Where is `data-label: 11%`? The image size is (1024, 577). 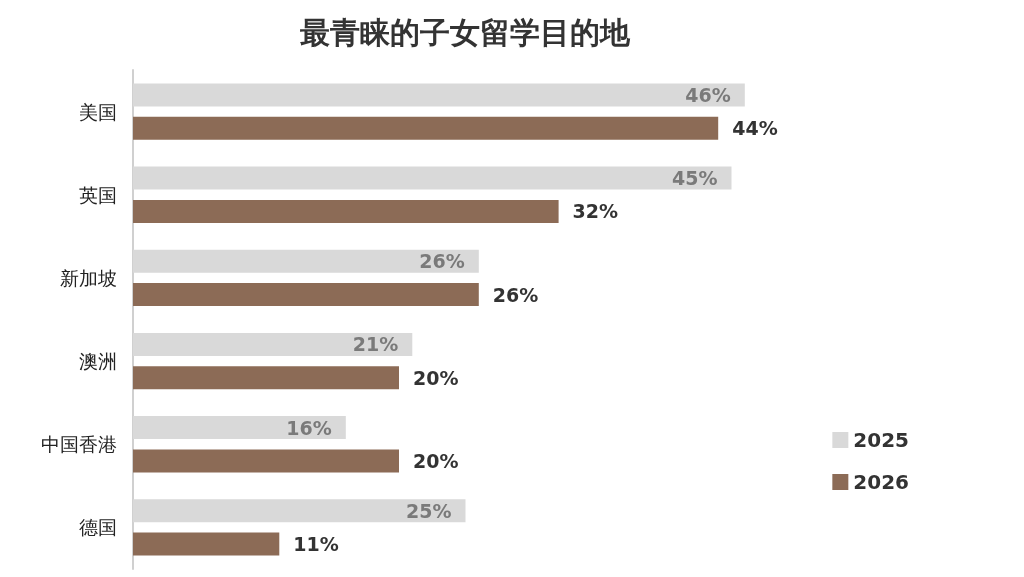 data-label: 11% is located at coordinates (316, 544).